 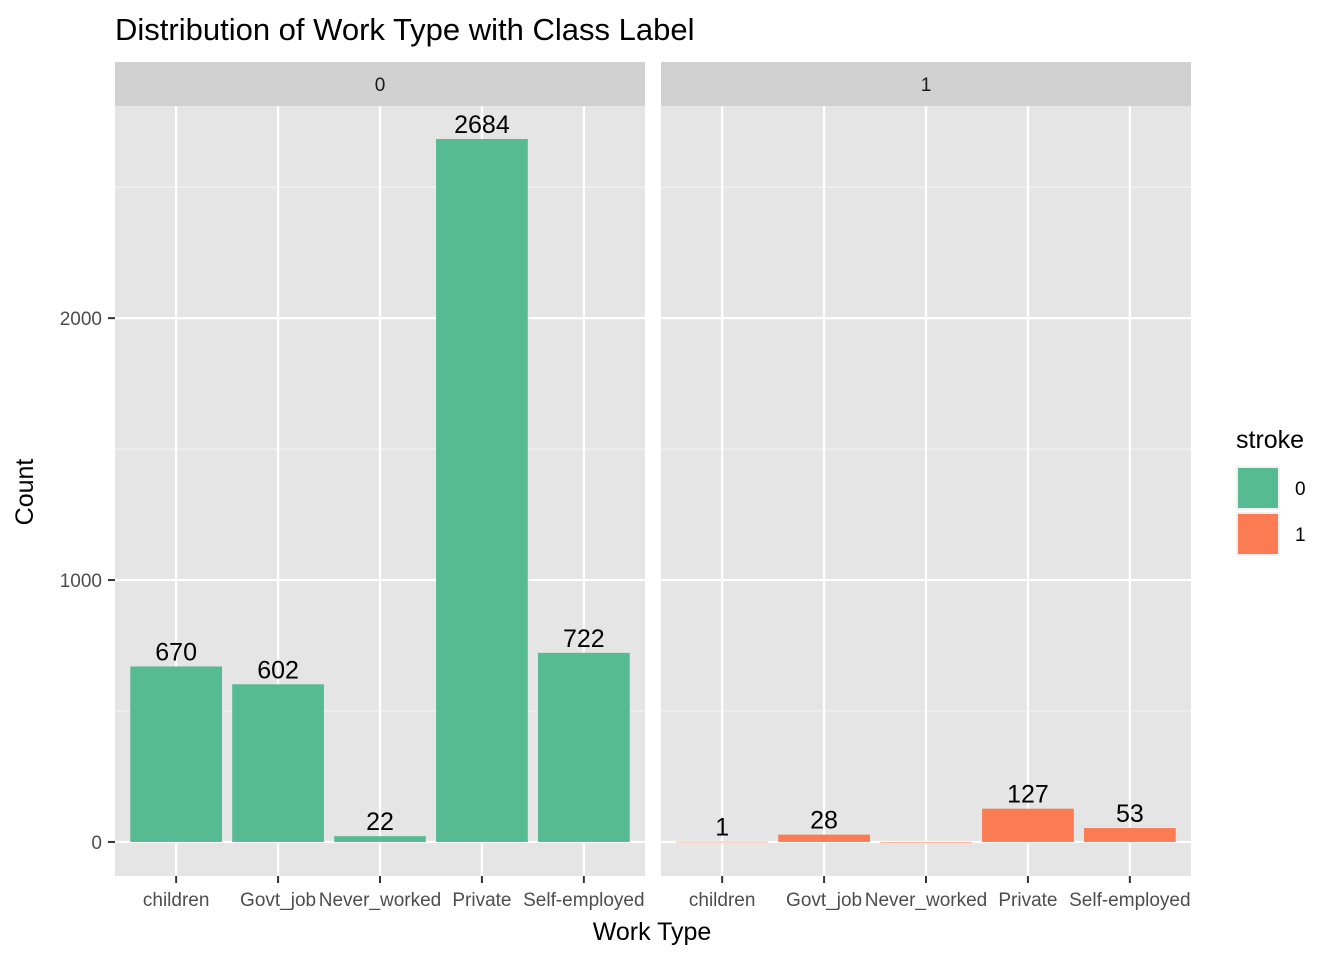 I want to click on legend-label: 1, so click(x=1300, y=535).